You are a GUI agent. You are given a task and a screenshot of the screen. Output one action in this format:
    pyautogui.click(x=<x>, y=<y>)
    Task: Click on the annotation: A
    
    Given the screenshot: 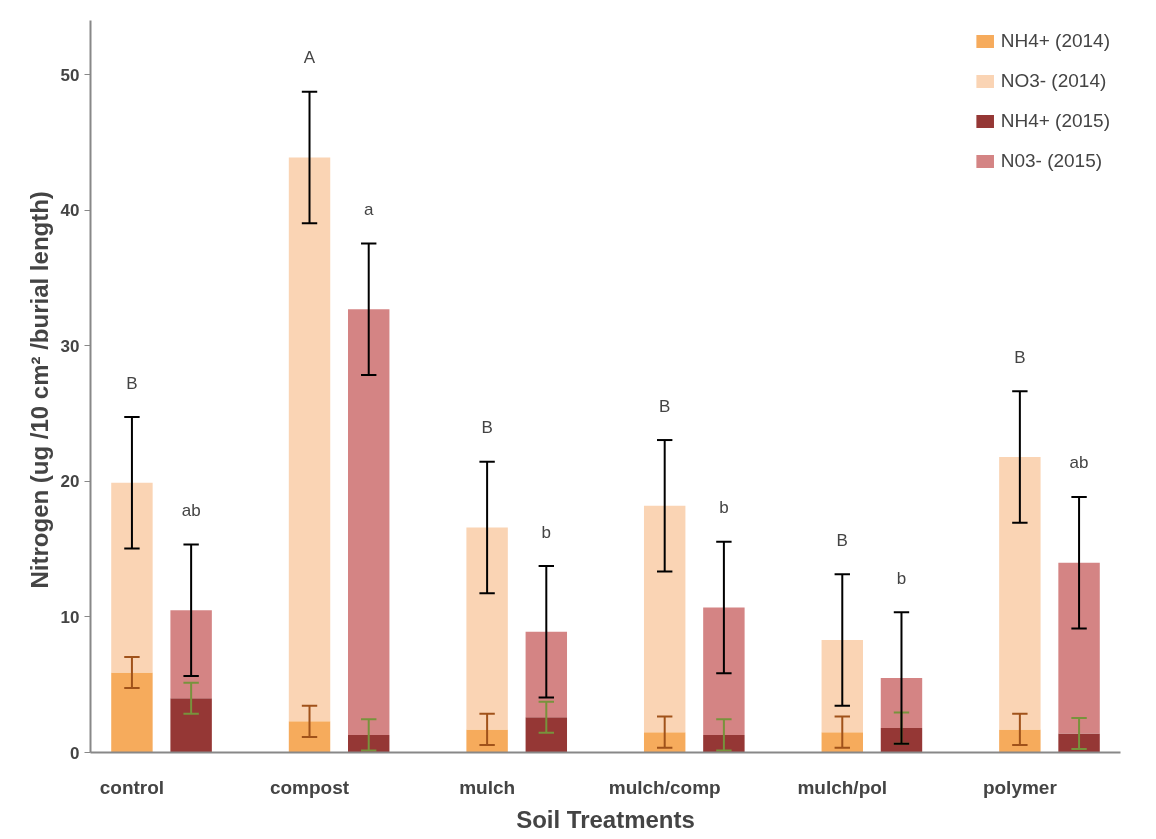 What is the action you would take?
    pyautogui.click(x=309, y=58)
    